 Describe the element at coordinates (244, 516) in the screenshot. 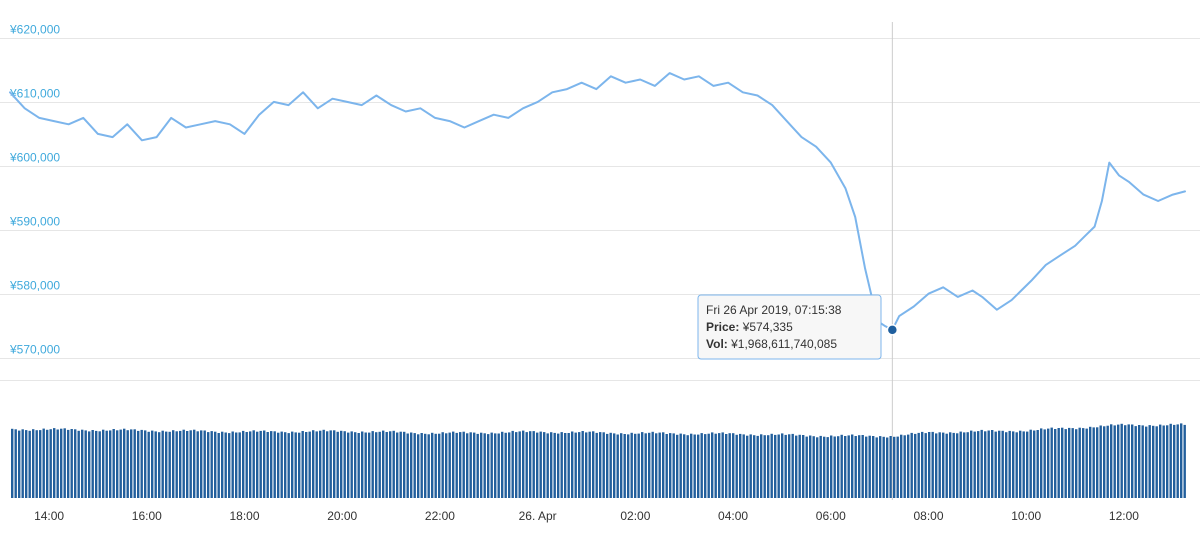

I see `x-tick-label: 18:00` at that location.